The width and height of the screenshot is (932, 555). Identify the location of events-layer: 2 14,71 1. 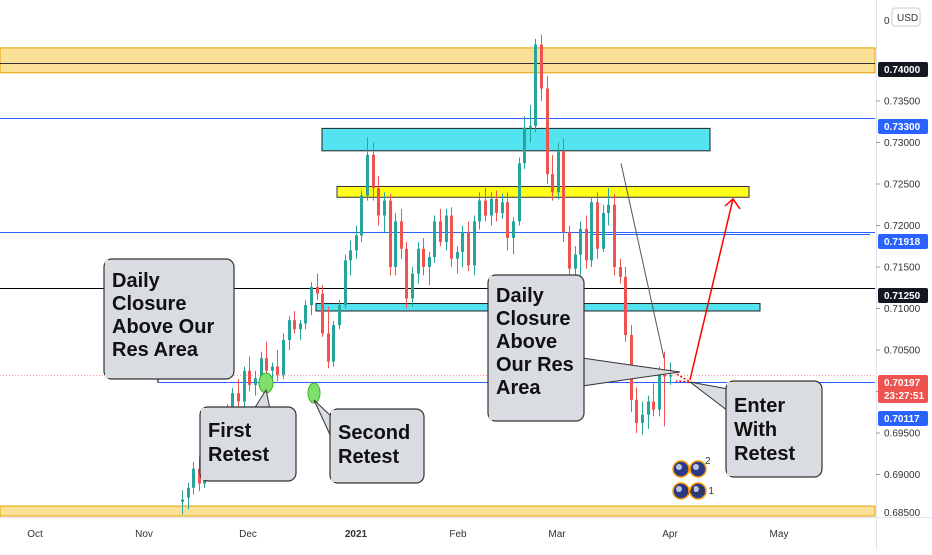
(693, 478).